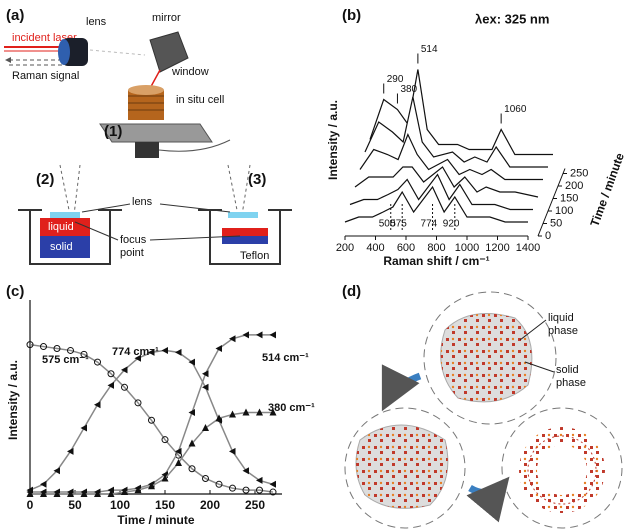 The width and height of the screenshot is (636, 530). Describe the element at coordinates (147, 150) in the screenshot. I see `stage-base` at that location.